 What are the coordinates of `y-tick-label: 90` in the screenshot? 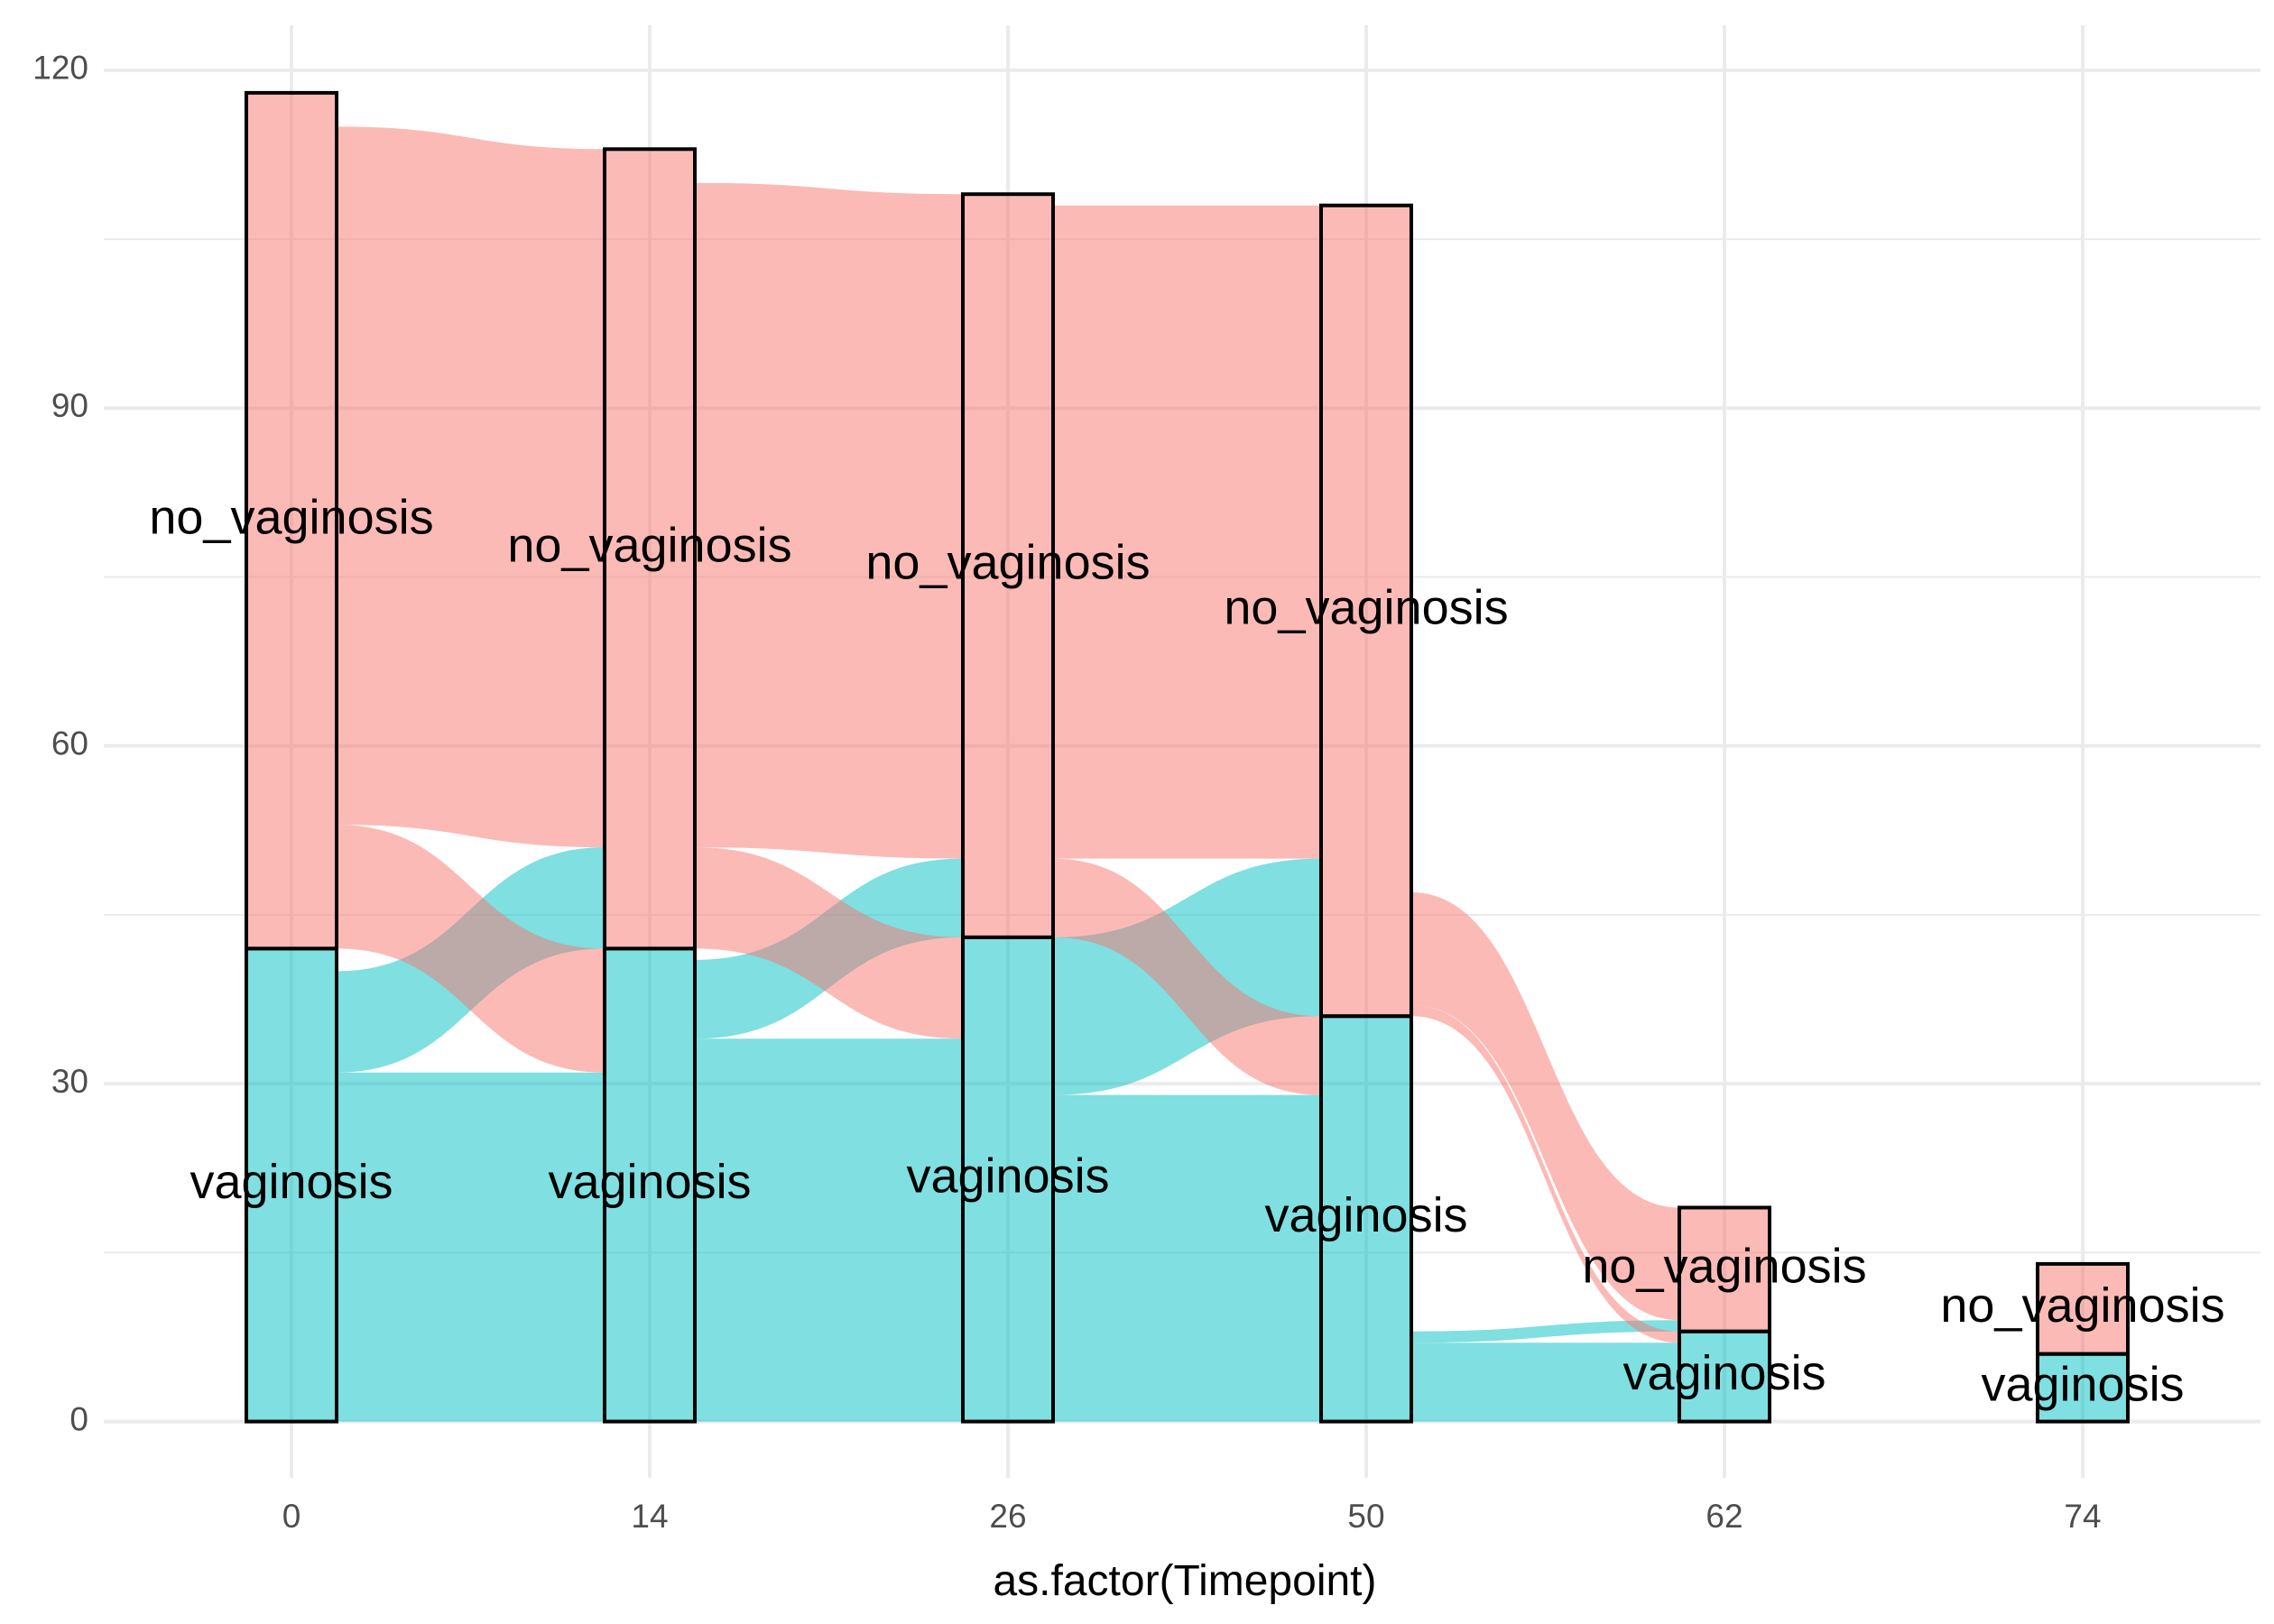 It's located at (70, 406).